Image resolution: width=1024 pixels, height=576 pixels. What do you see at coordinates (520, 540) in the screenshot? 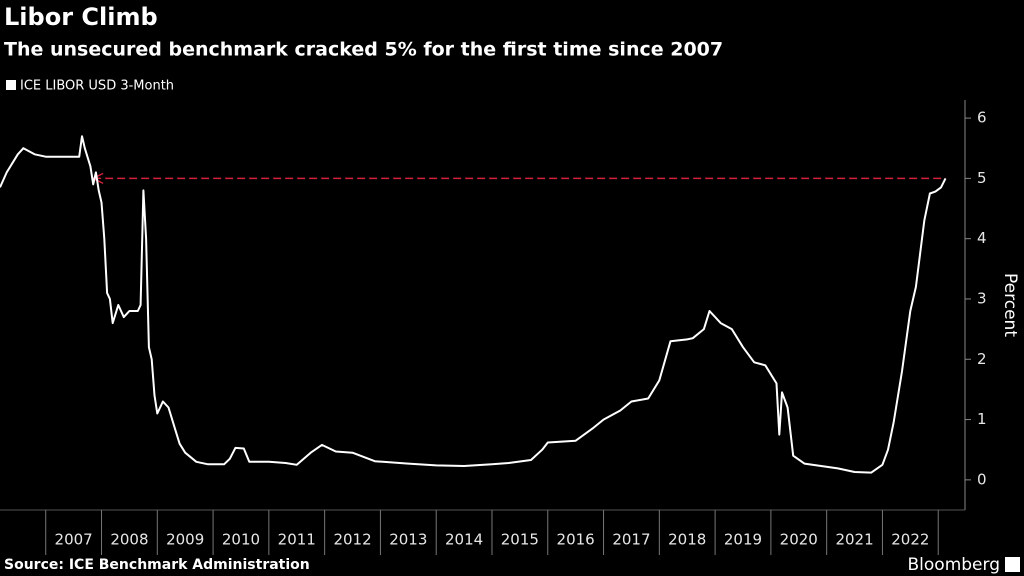
I see `x-tick-label: 2015` at bounding box center [520, 540].